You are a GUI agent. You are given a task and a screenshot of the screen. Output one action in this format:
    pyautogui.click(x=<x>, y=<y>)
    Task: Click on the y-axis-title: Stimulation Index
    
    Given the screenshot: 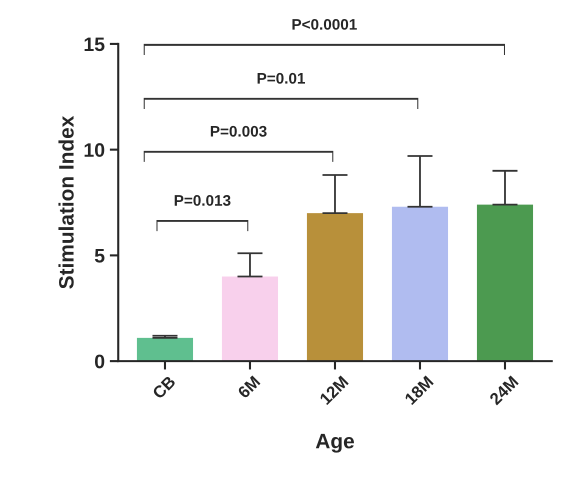 What is the action you would take?
    pyautogui.click(x=66, y=202)
    